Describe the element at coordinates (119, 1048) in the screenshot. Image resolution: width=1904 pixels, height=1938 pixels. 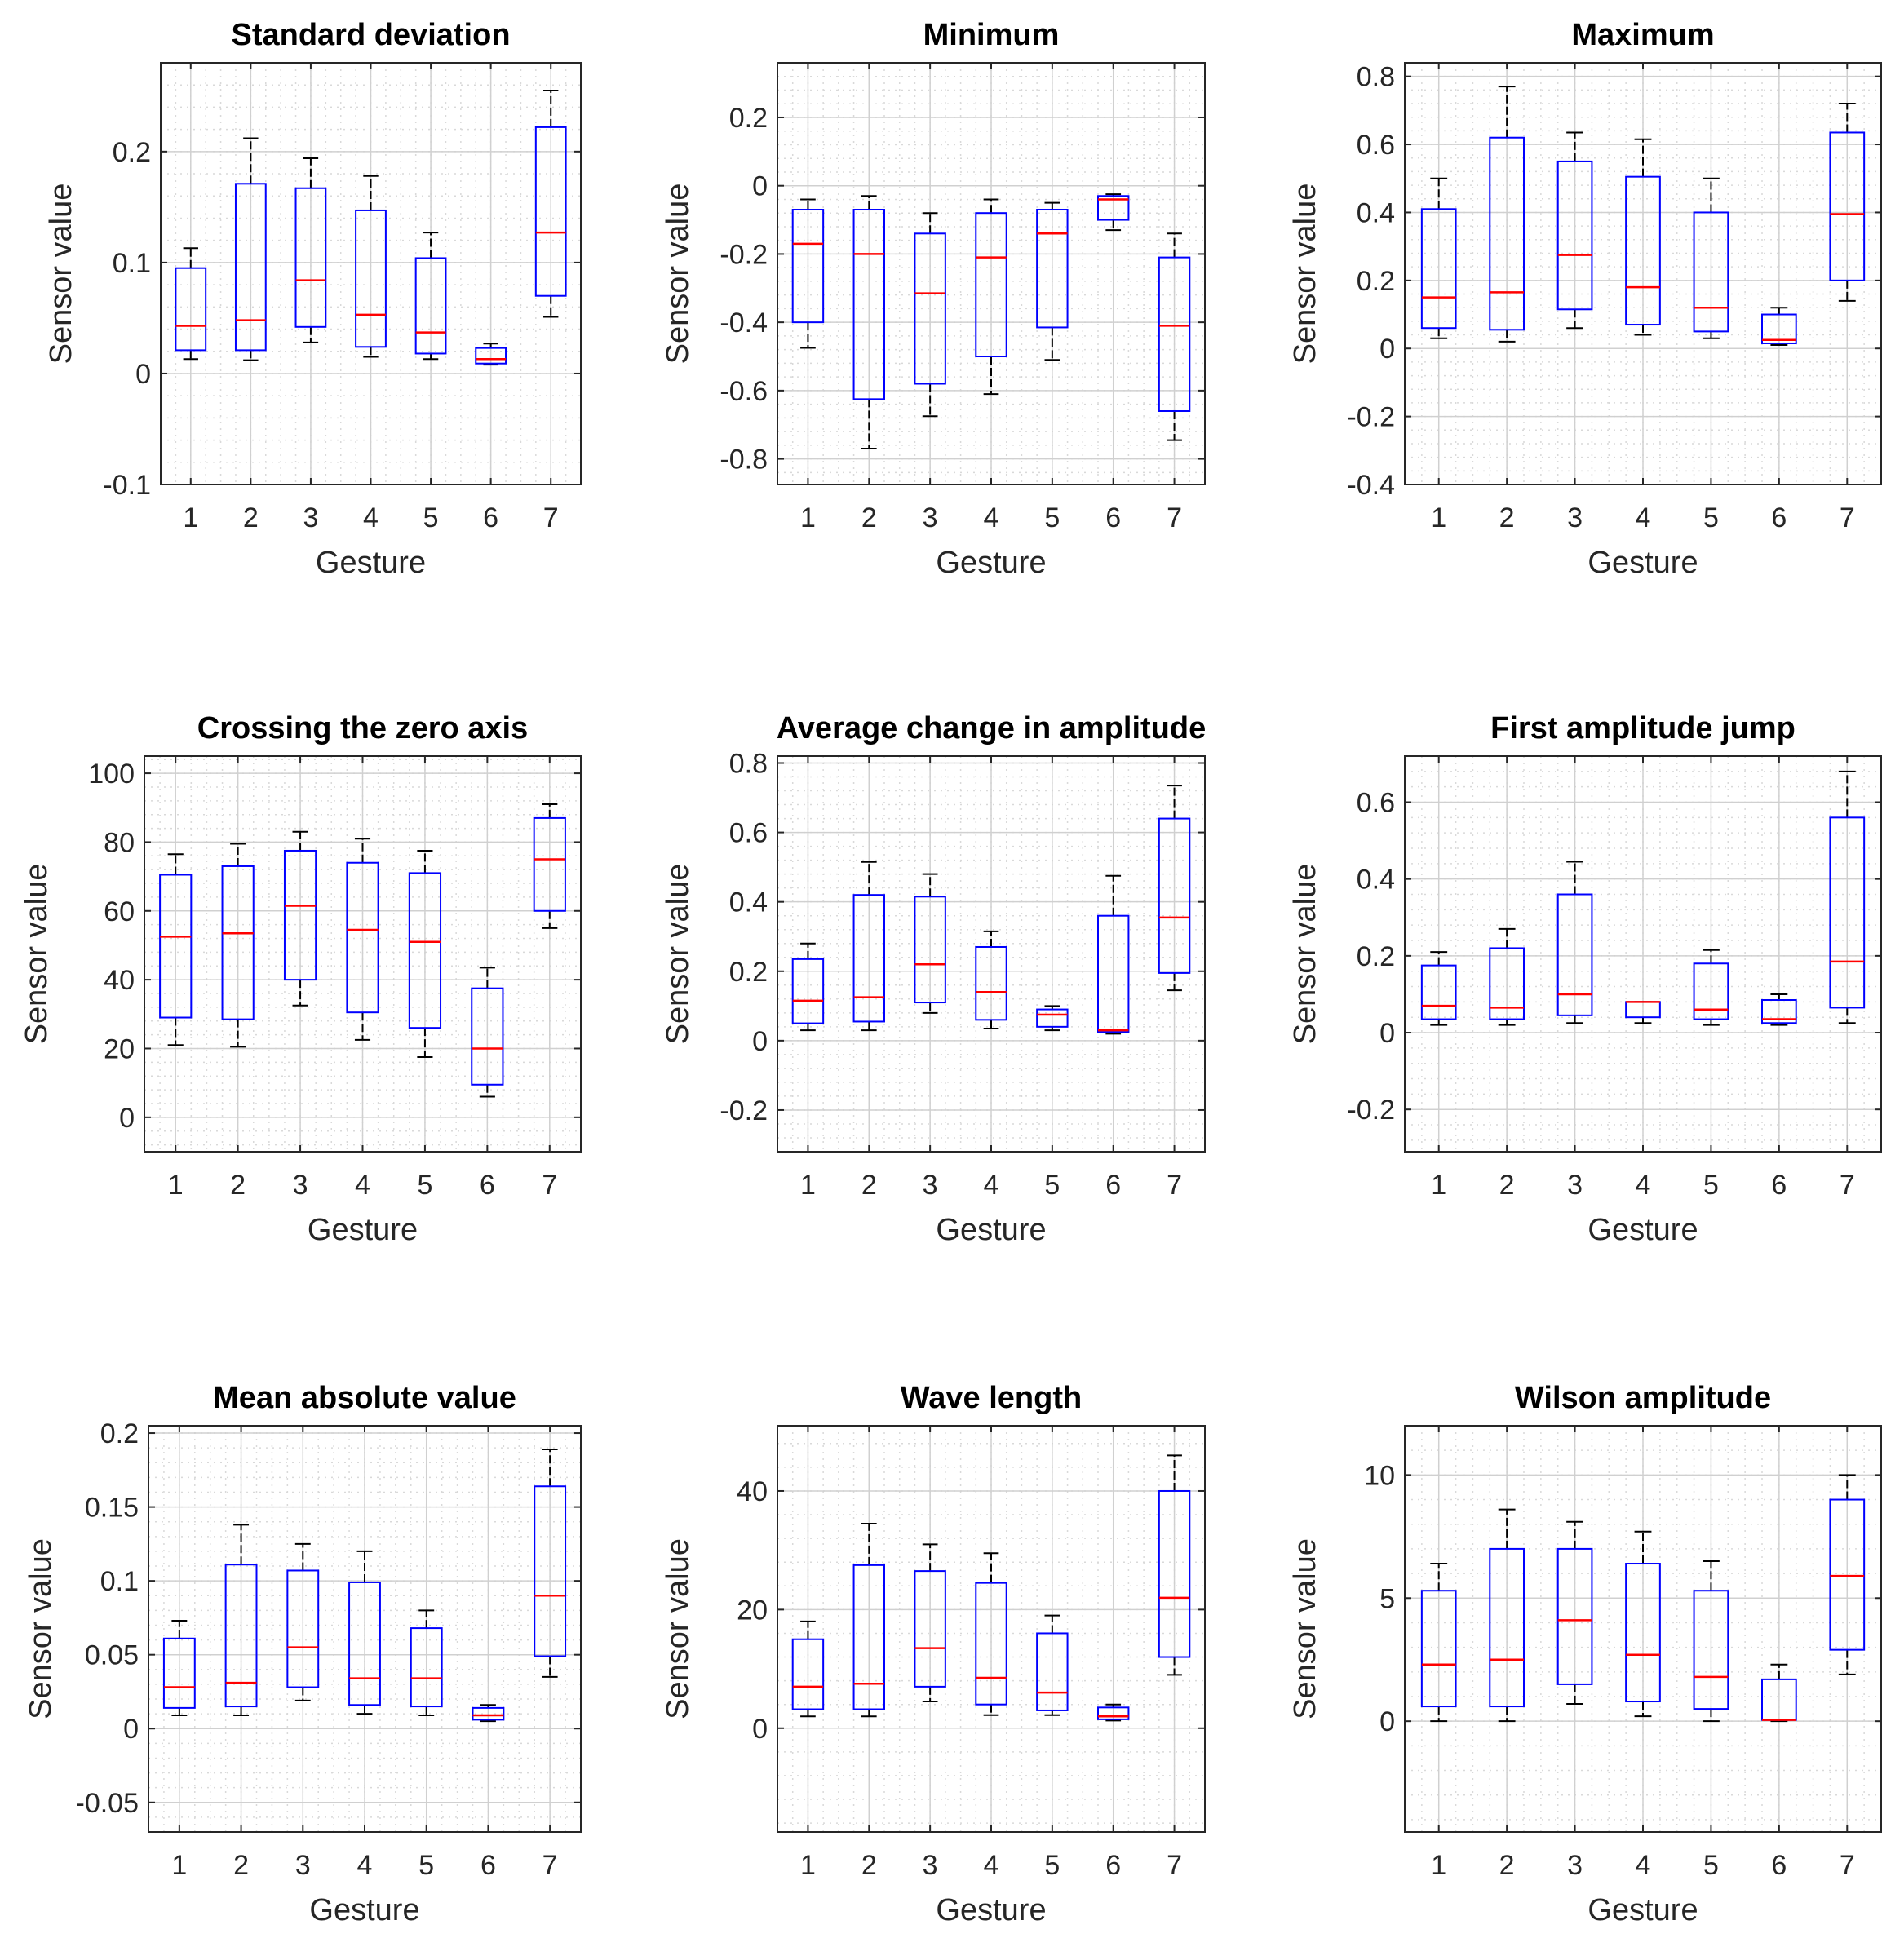
I see `y-tick-label: 20` at that location.